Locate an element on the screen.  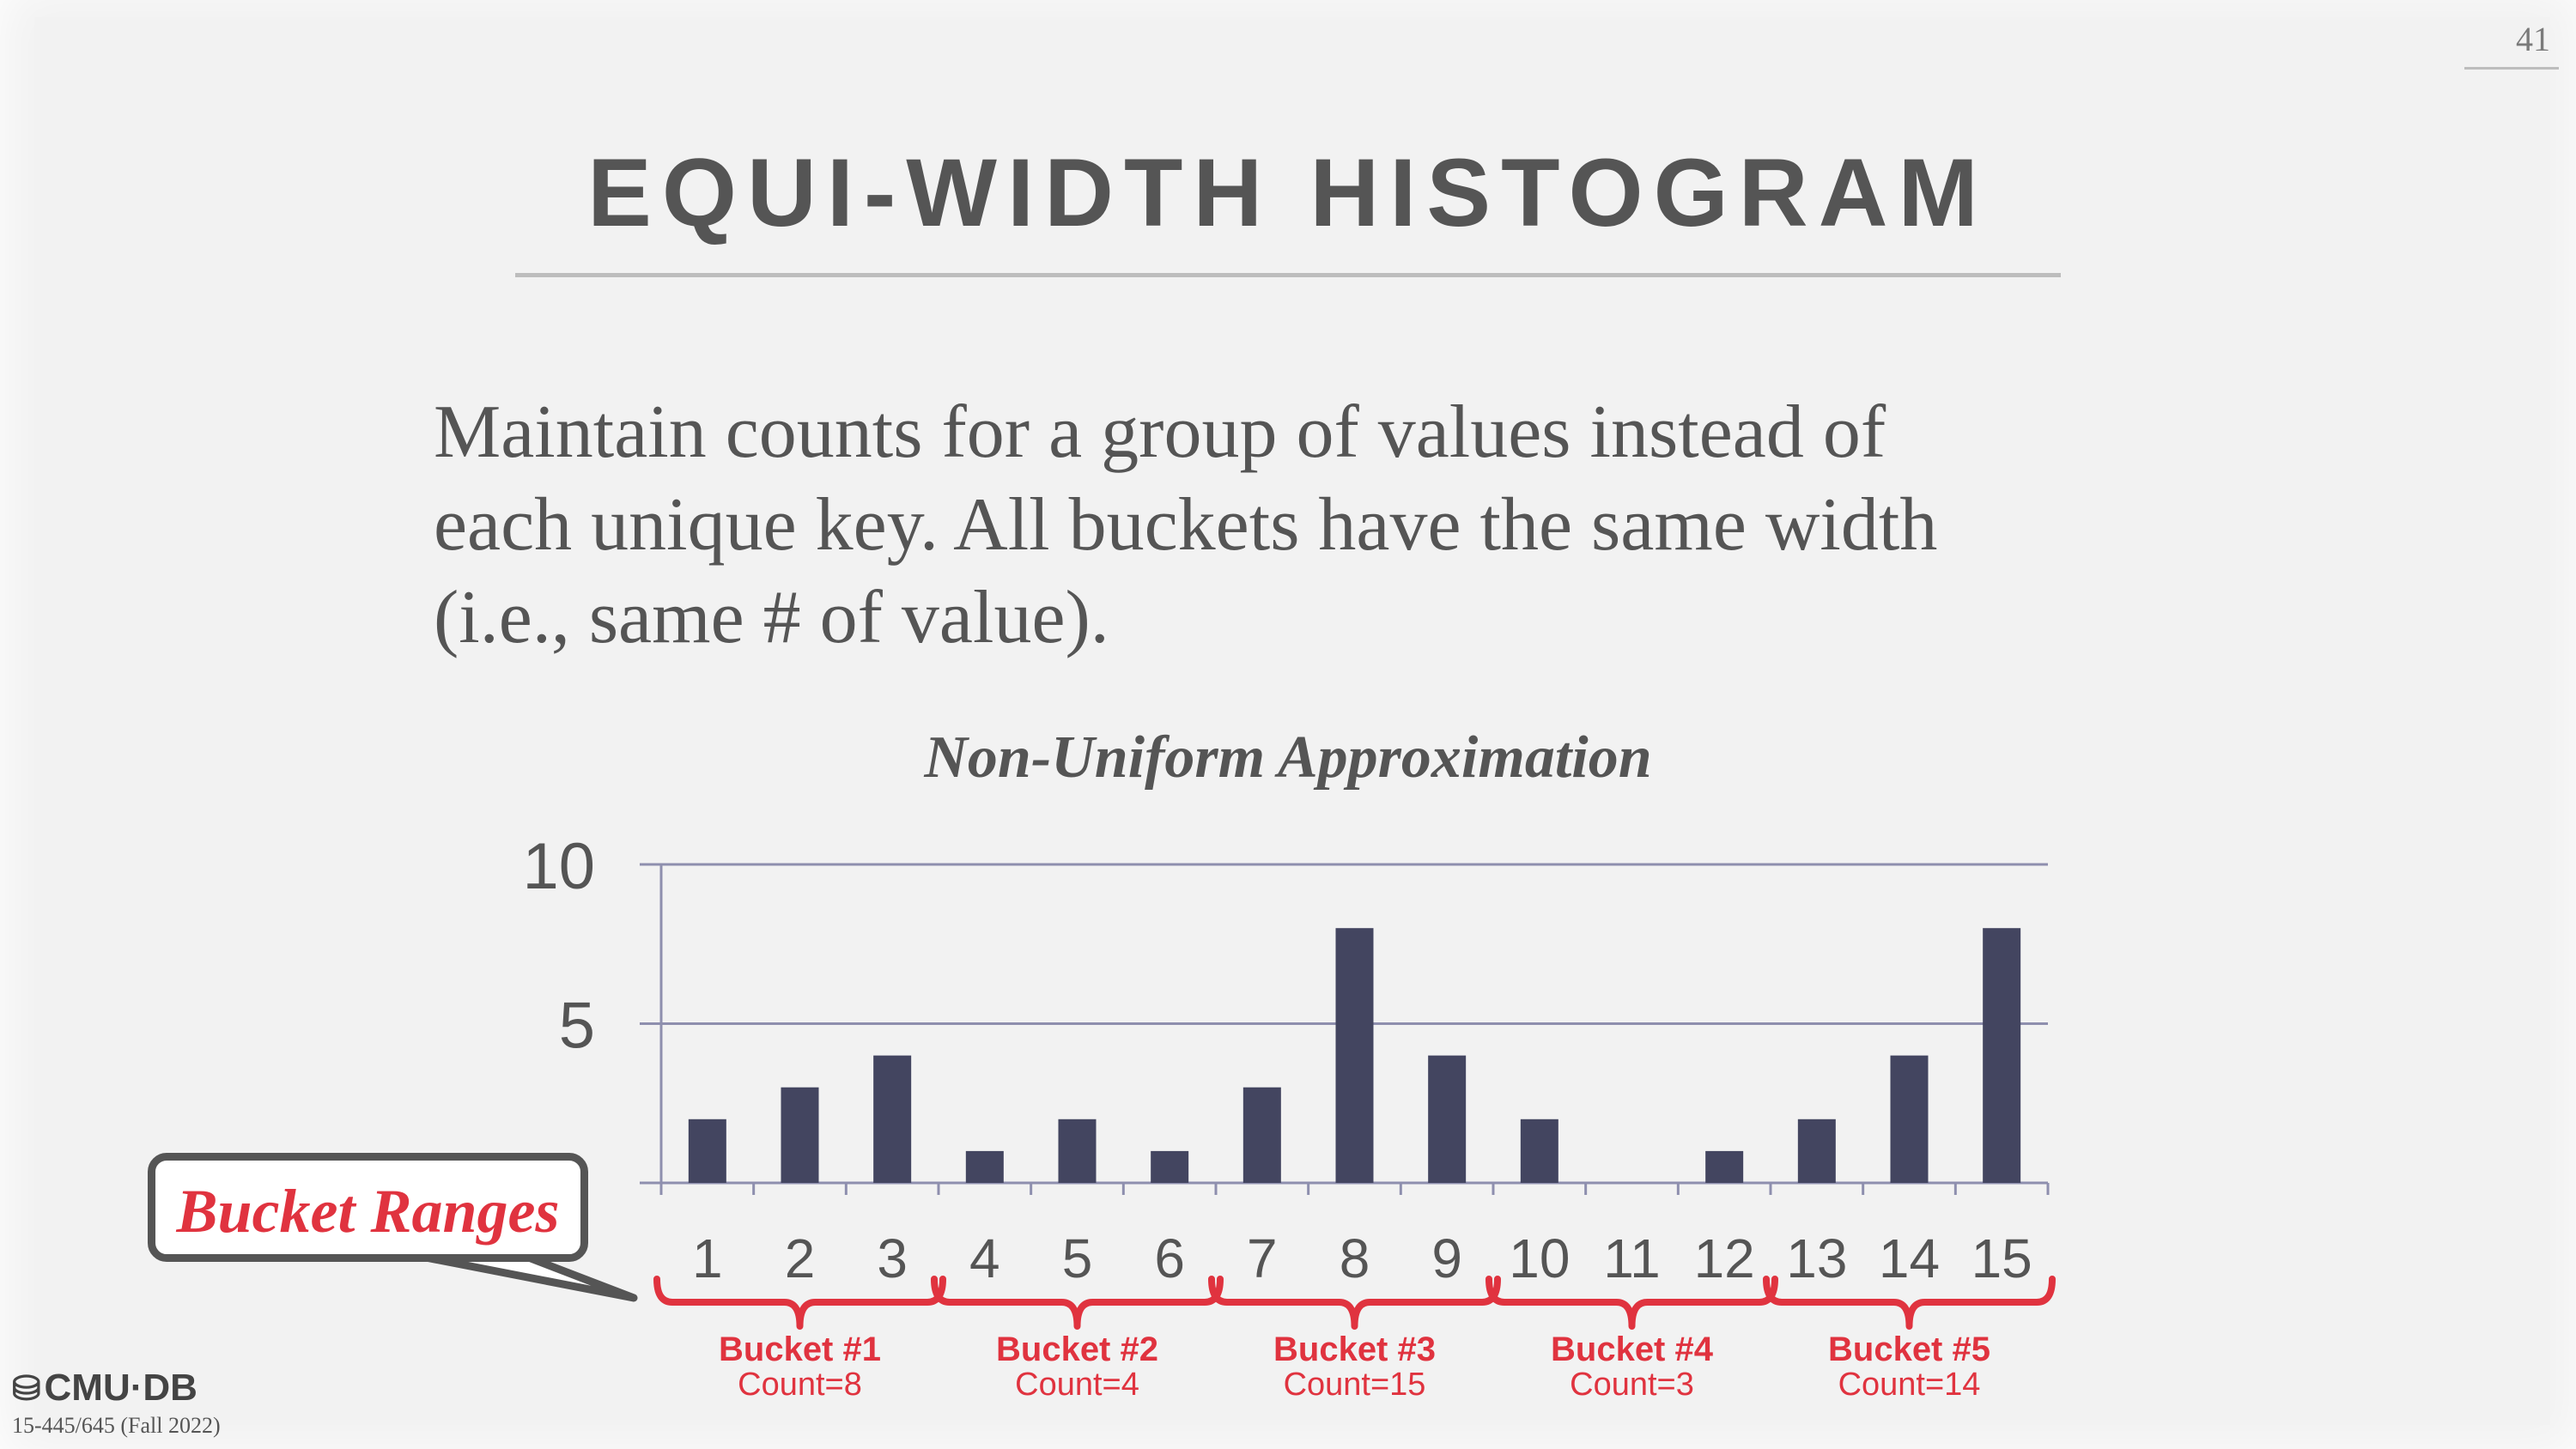
bucket-count: Count=8 is located at coordinates (800, 1385).